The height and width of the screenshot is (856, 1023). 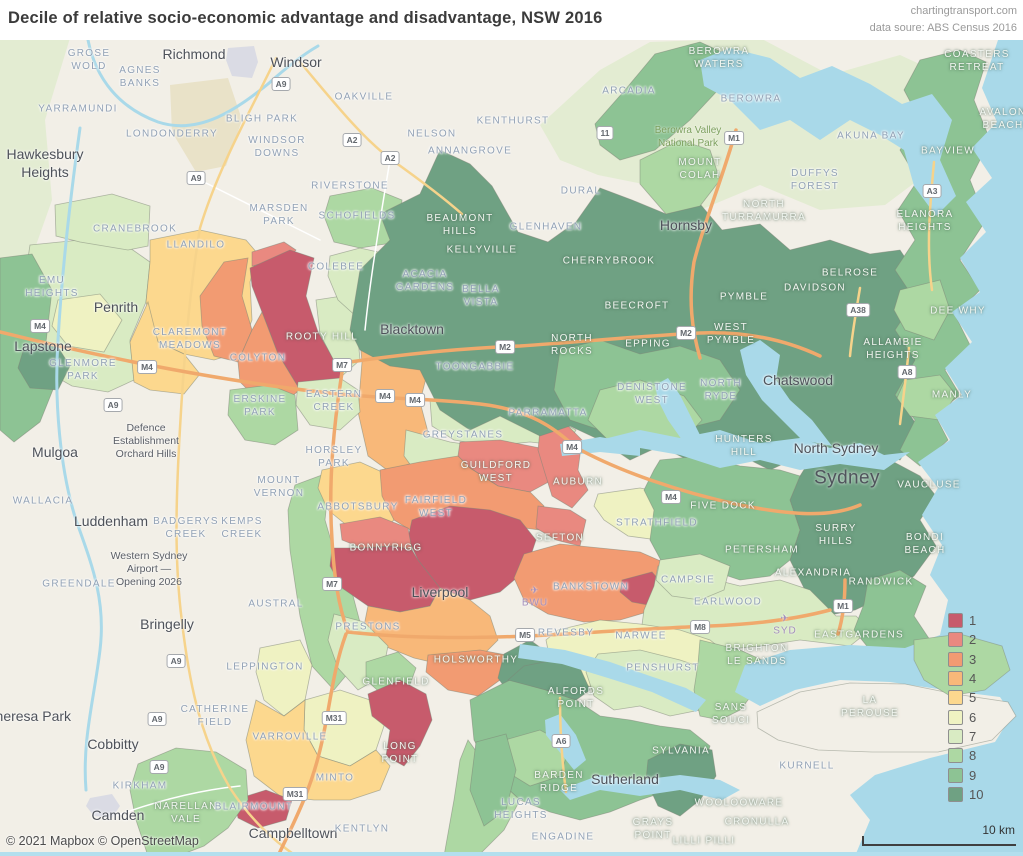 What do you see at coordinates (965, 659) in the screenshot?
I see `legend-item: 3` at bounding box center [965, 659].